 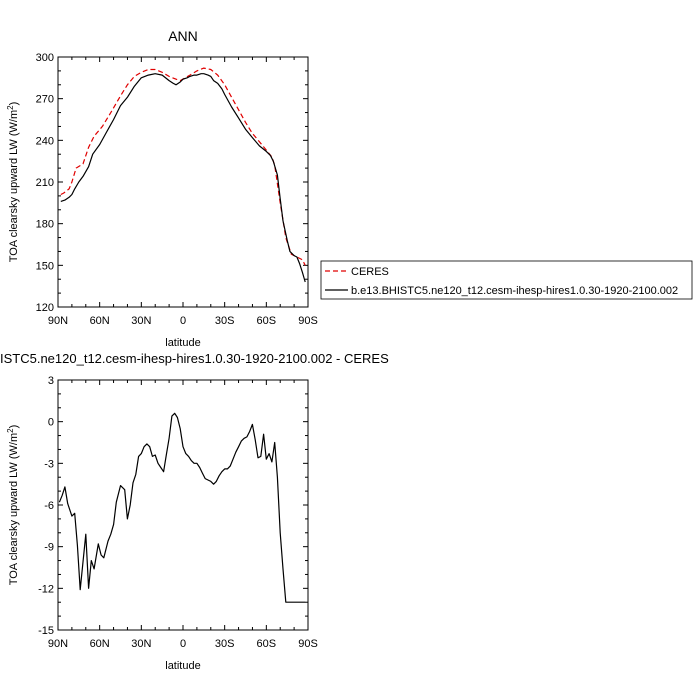 I want to click on top-x-tick-label: 60S, so click(x=267, y=321).